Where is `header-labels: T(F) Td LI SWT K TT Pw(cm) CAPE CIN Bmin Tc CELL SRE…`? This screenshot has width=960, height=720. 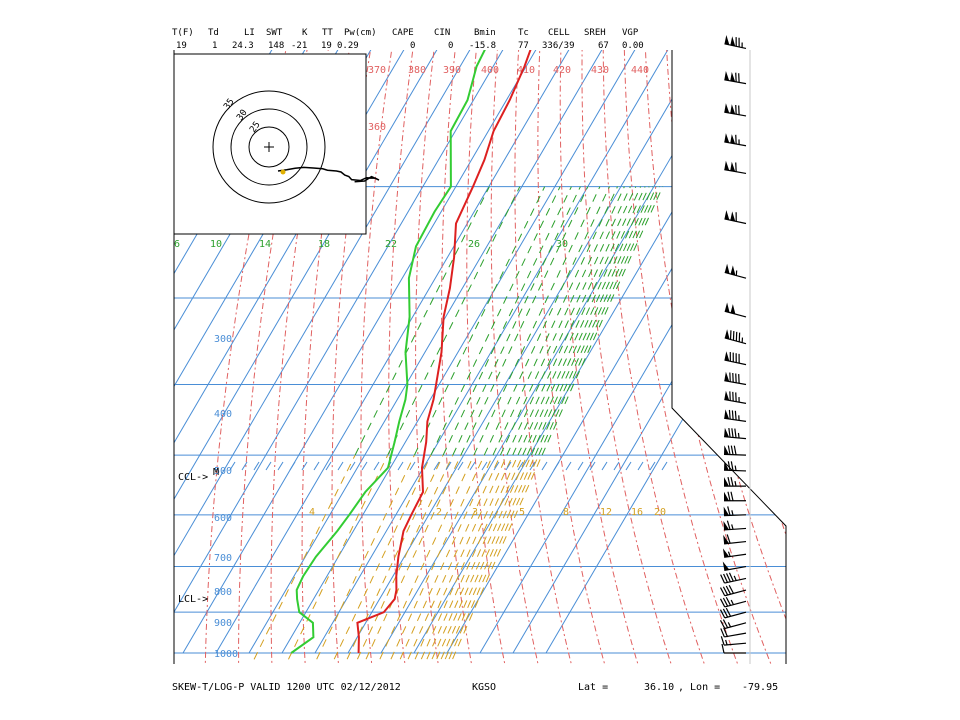 header-labels: T(F) Td LI SWT K TT Pw(cm) CAPE CIN Bmin Tc CELL SRE… is located at coordinates (405, 33).